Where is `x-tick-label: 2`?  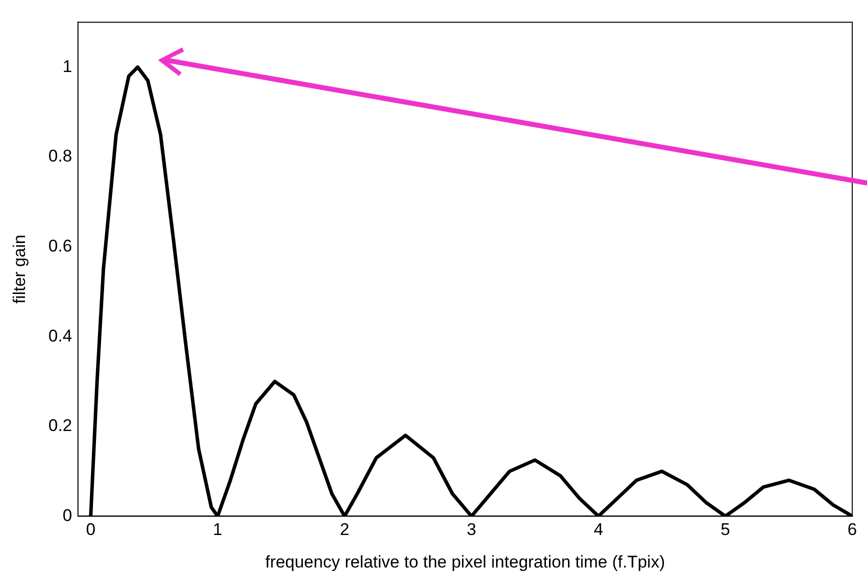 x-tick-label: 2 is located at coordinates (345, 530).